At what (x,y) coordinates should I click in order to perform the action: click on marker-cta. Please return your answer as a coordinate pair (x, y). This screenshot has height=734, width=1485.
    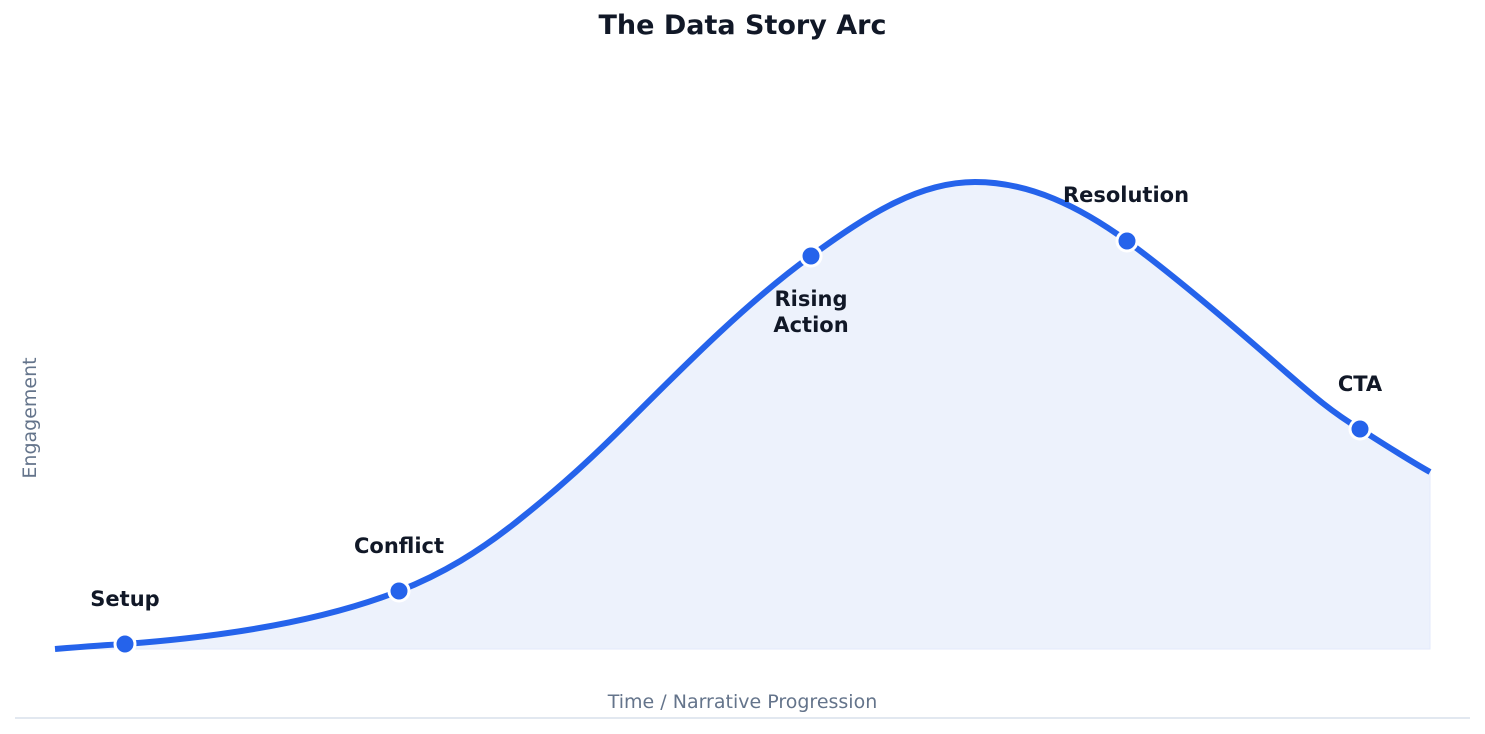
    Looking at the image, I should click on (1360, 429).